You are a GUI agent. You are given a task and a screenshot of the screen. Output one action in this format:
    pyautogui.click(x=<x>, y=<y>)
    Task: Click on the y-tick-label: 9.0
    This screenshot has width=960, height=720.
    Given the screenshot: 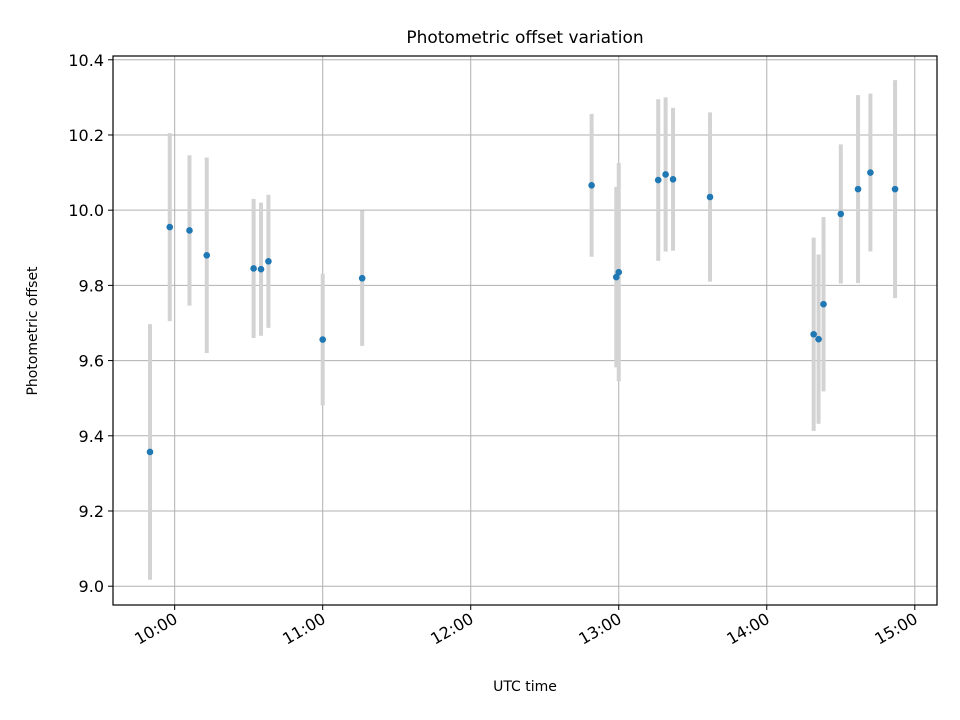 What is the action you would take?
    pyautogui.click(x=91, y=586)
    